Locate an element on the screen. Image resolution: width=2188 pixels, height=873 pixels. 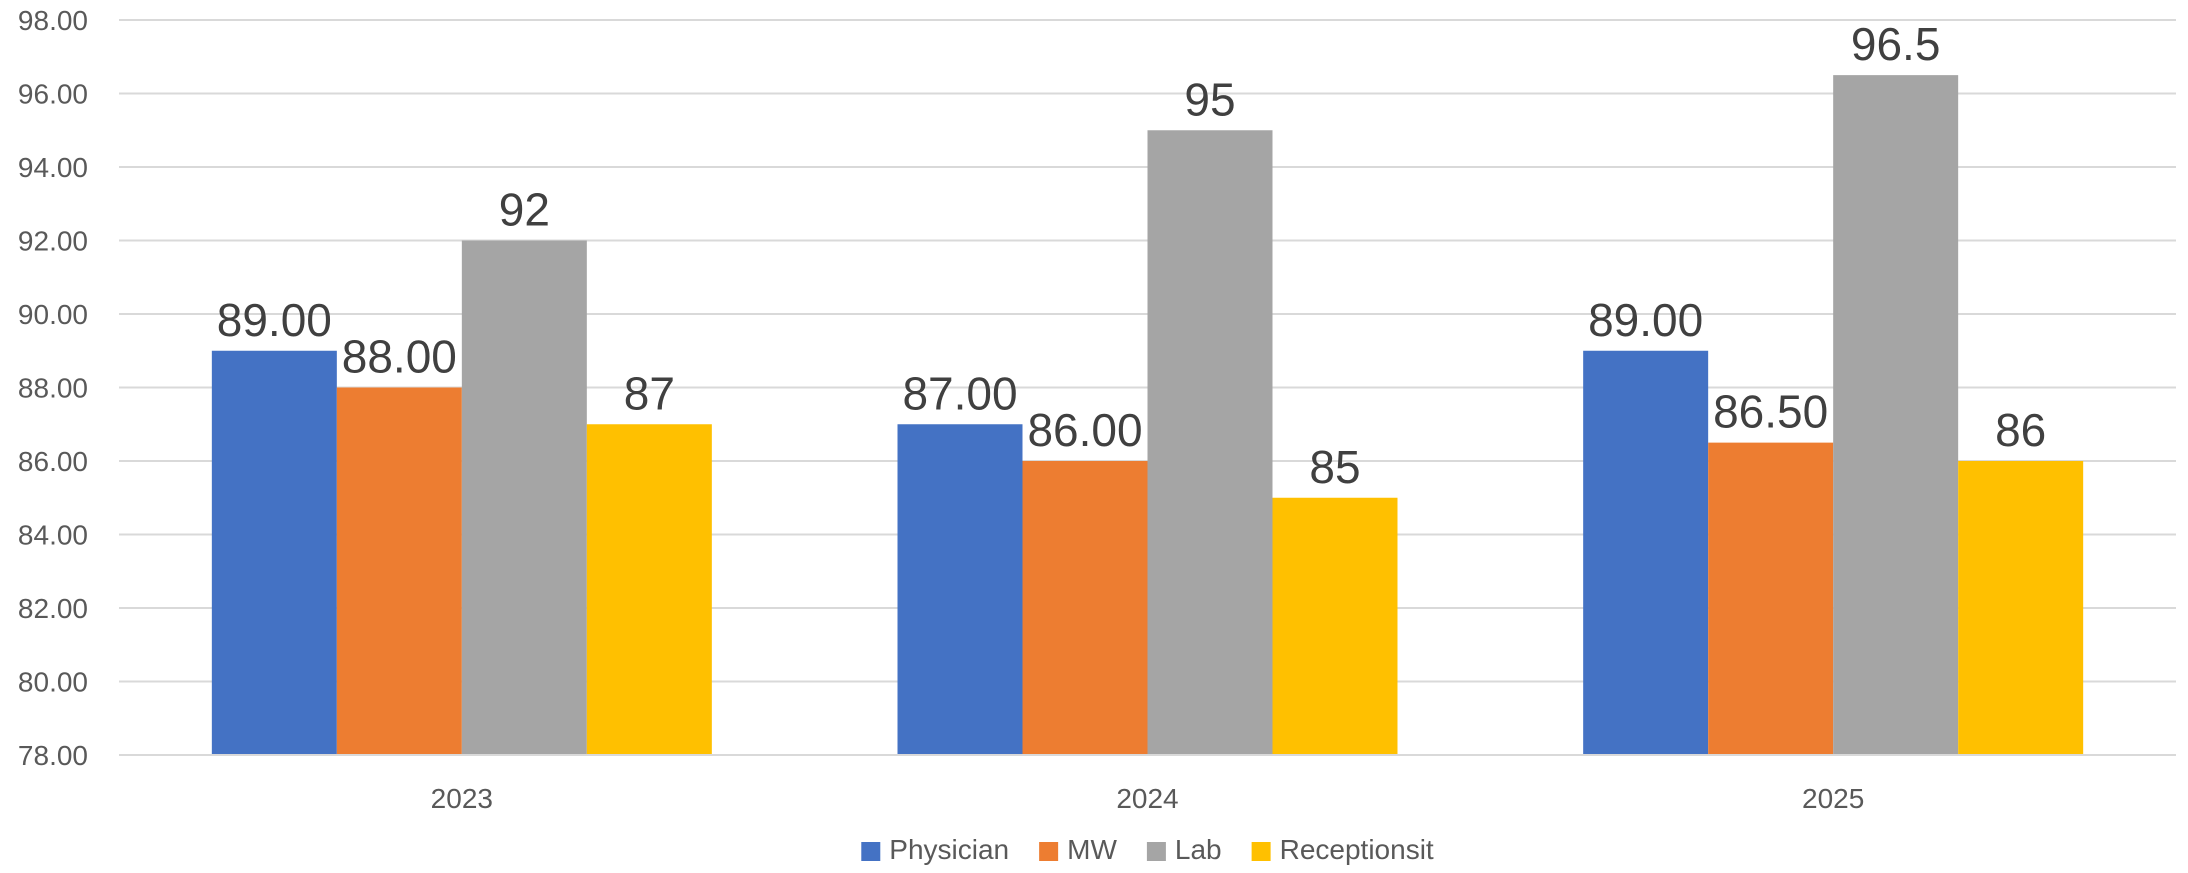
y-tick-label: 80.00 is located at coordinates (53, 682).